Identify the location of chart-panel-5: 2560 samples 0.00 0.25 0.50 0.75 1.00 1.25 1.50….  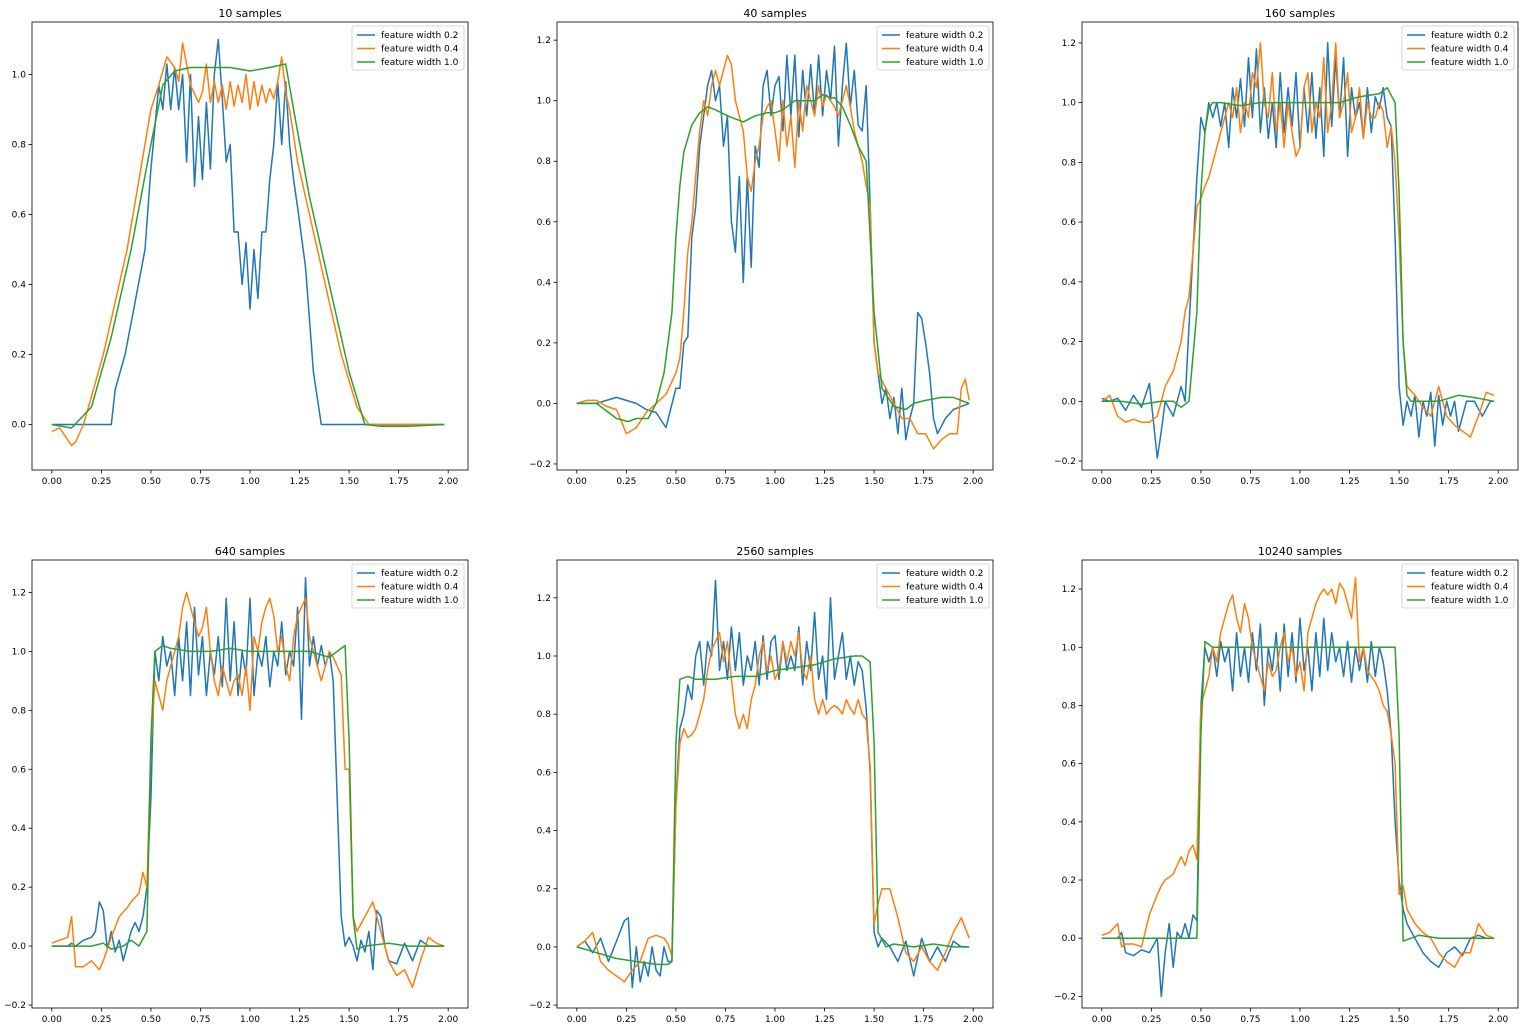
(761, 785).